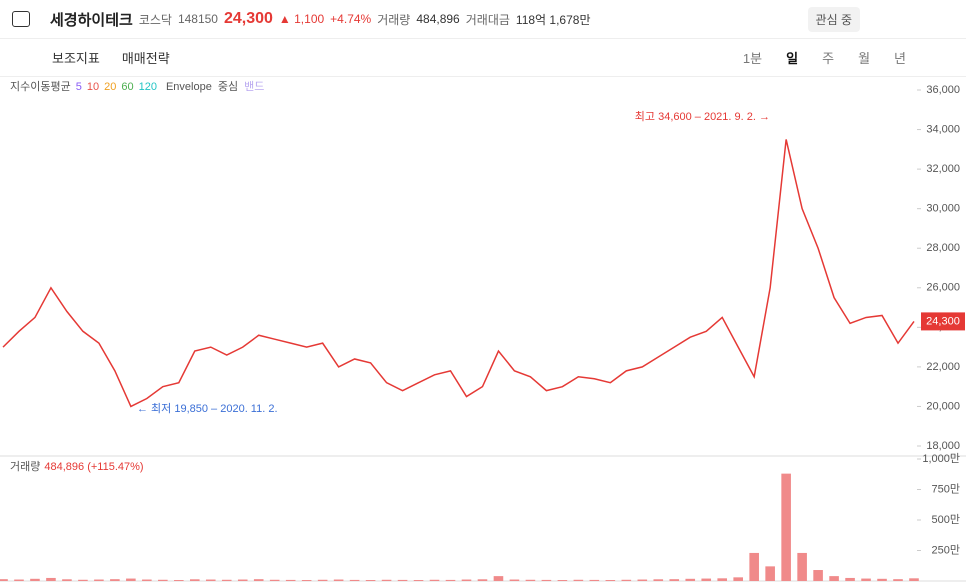  What do you see at coordinates (91, 20) in the screenshot?
I see `stock-name: 세경하이테크` at bounding box center [91, 20].